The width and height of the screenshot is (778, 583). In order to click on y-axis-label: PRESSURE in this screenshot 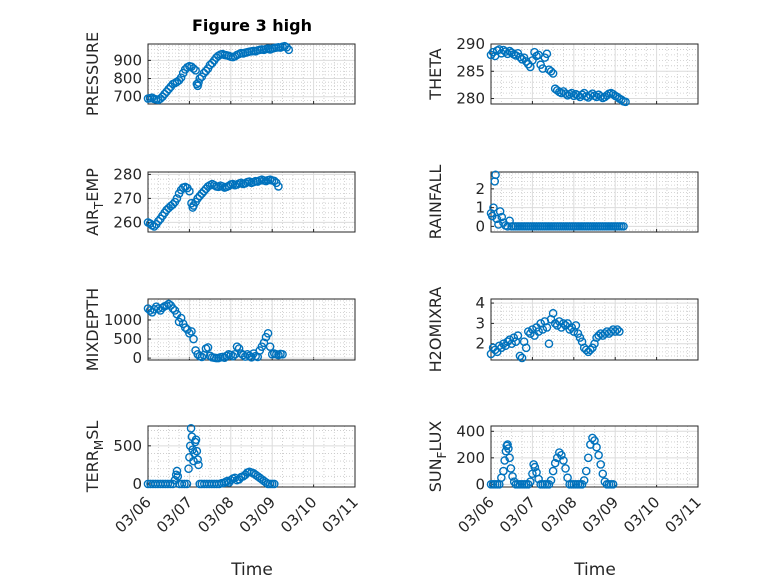, I will do `click(92, 74)`.